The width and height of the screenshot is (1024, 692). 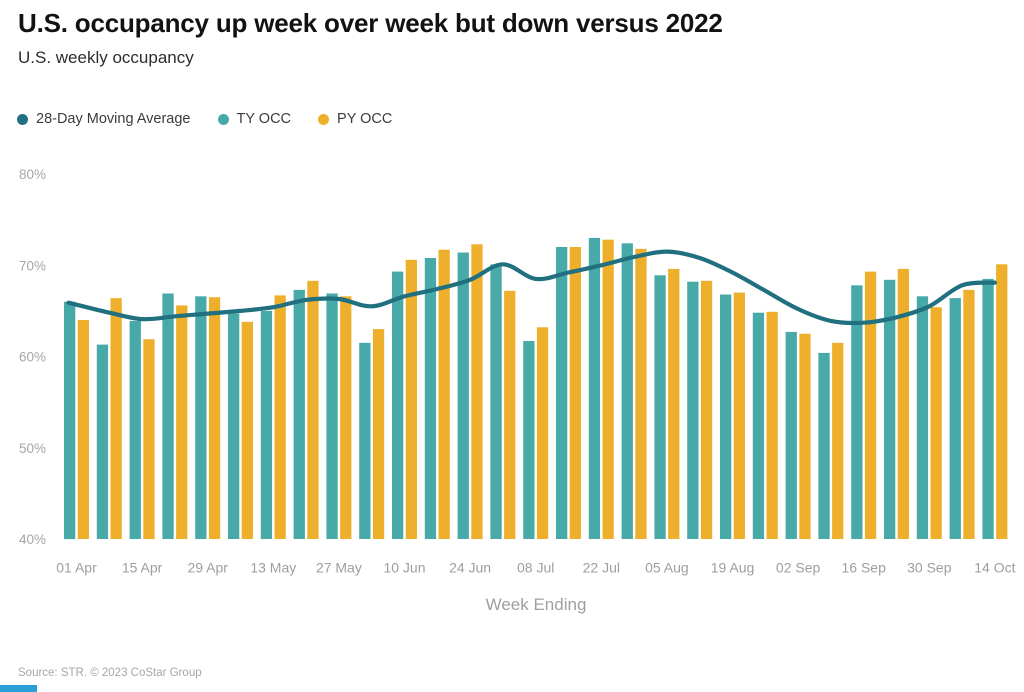 I want to click on x-axis-tick: 05 Aug, so click(x=667, y=568).